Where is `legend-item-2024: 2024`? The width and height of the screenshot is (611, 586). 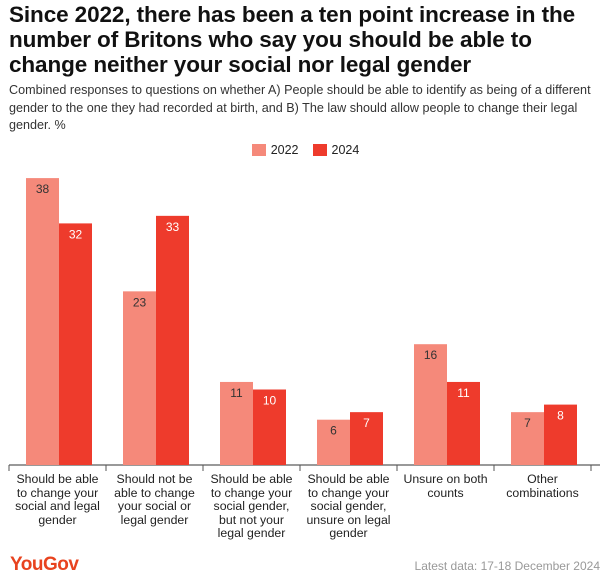
legend-item-2024: 2024 is located at coordinates (336, 150).